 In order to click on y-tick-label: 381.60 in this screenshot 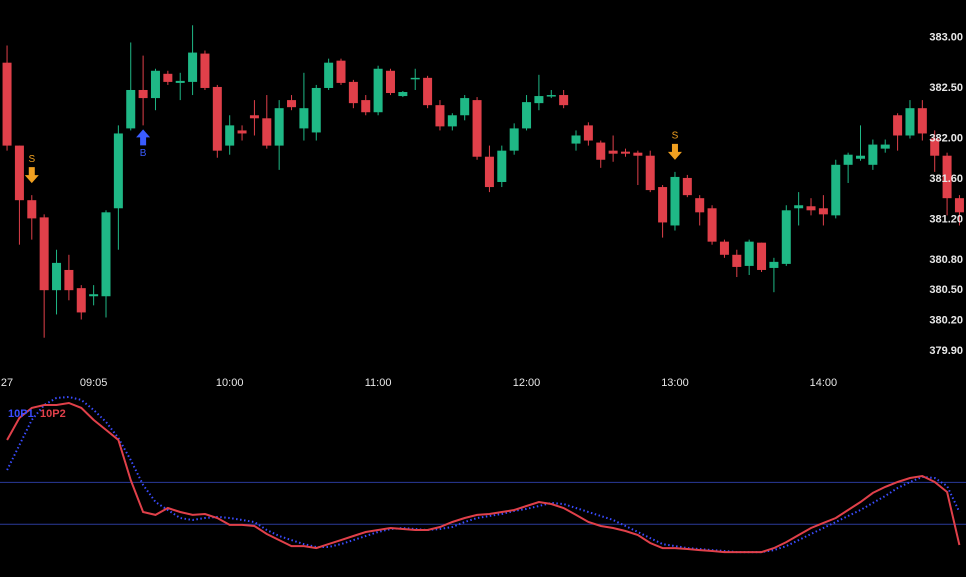, I will do `click(946, 179)`.